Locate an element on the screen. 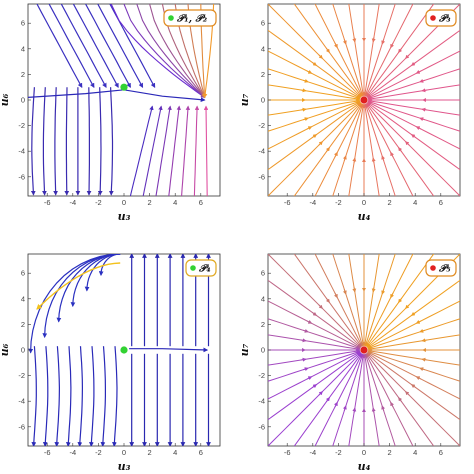  y-tick-label: -6 is located at coordinates (21, 426).